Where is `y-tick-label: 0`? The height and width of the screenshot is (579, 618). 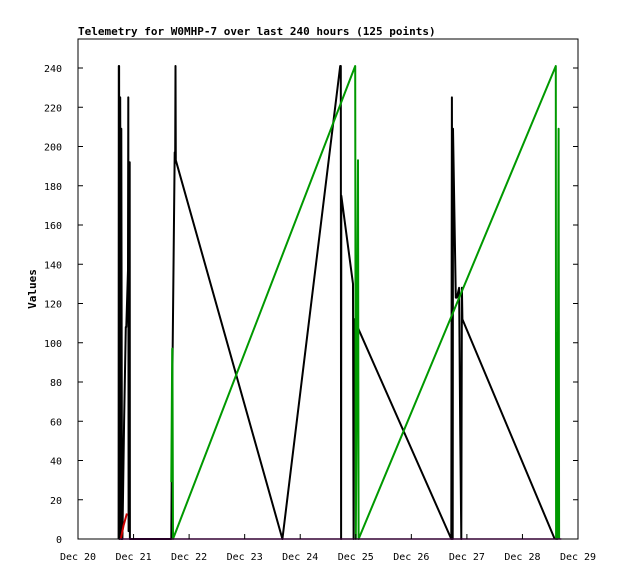 y-tick-label: 0 is located at coordinates (59, 540).